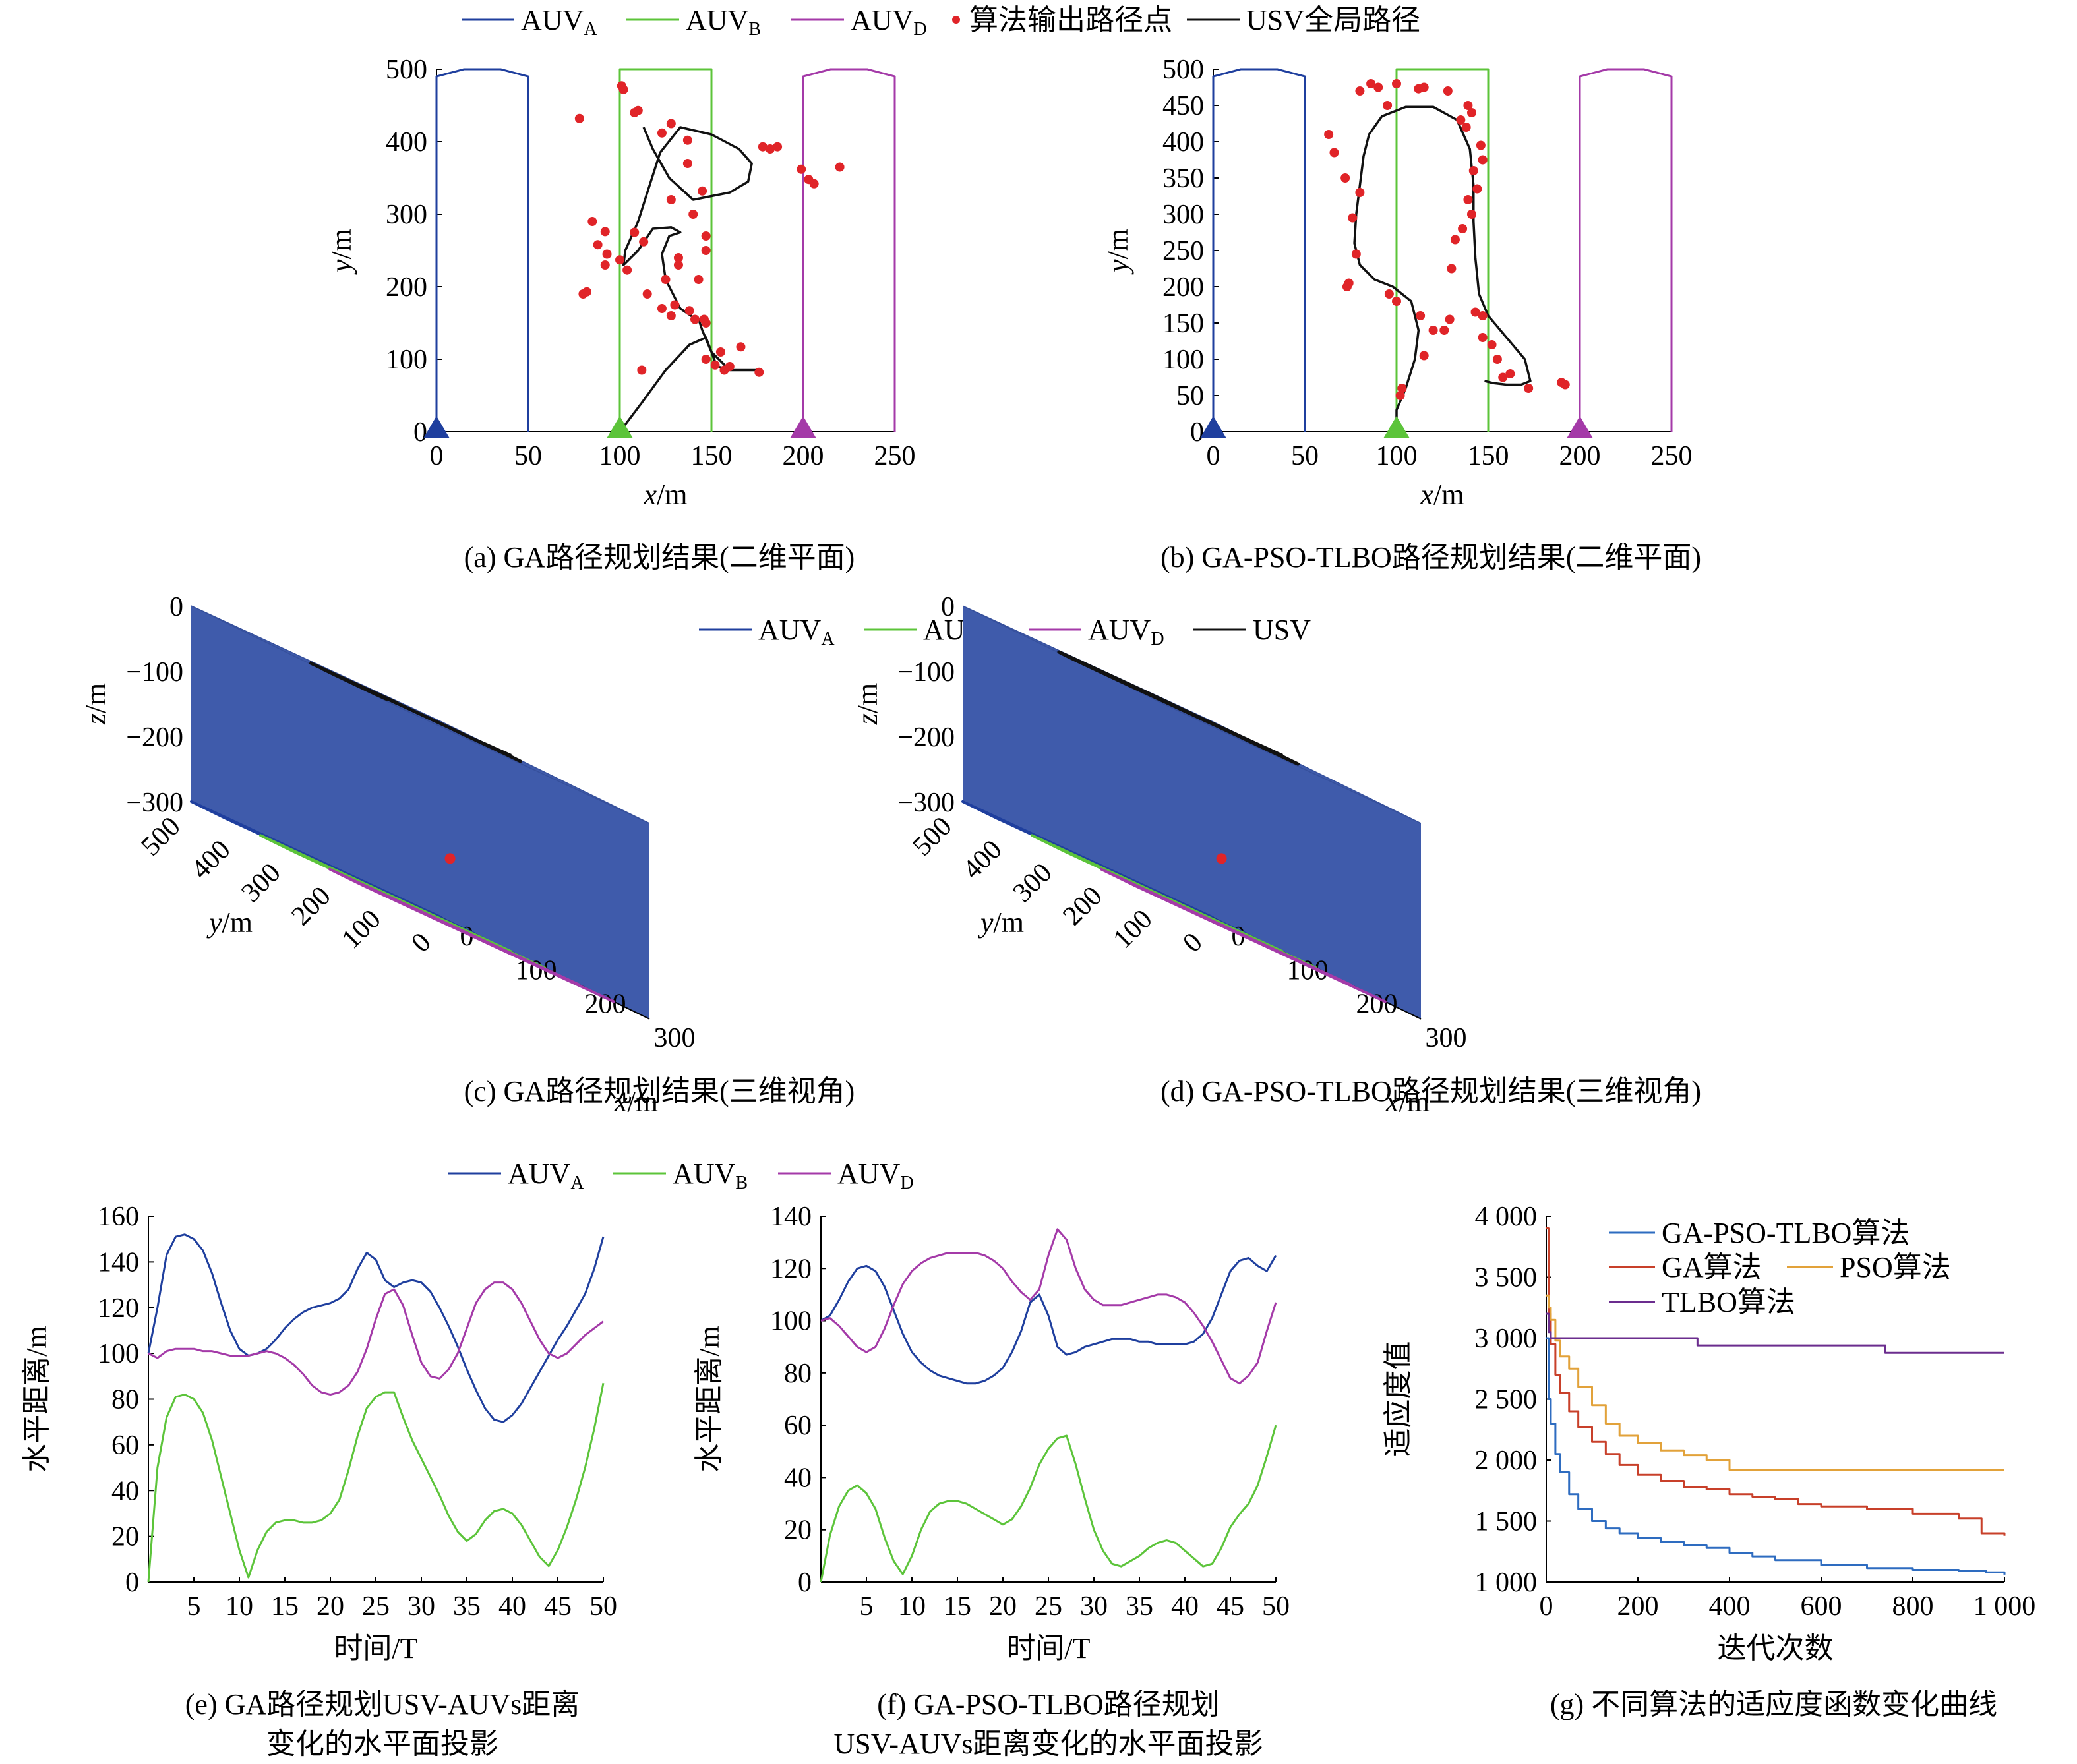  Describe the element at coordinates (1213, 456) in the screenshot. I see `x-tick-label: 0` at that location.